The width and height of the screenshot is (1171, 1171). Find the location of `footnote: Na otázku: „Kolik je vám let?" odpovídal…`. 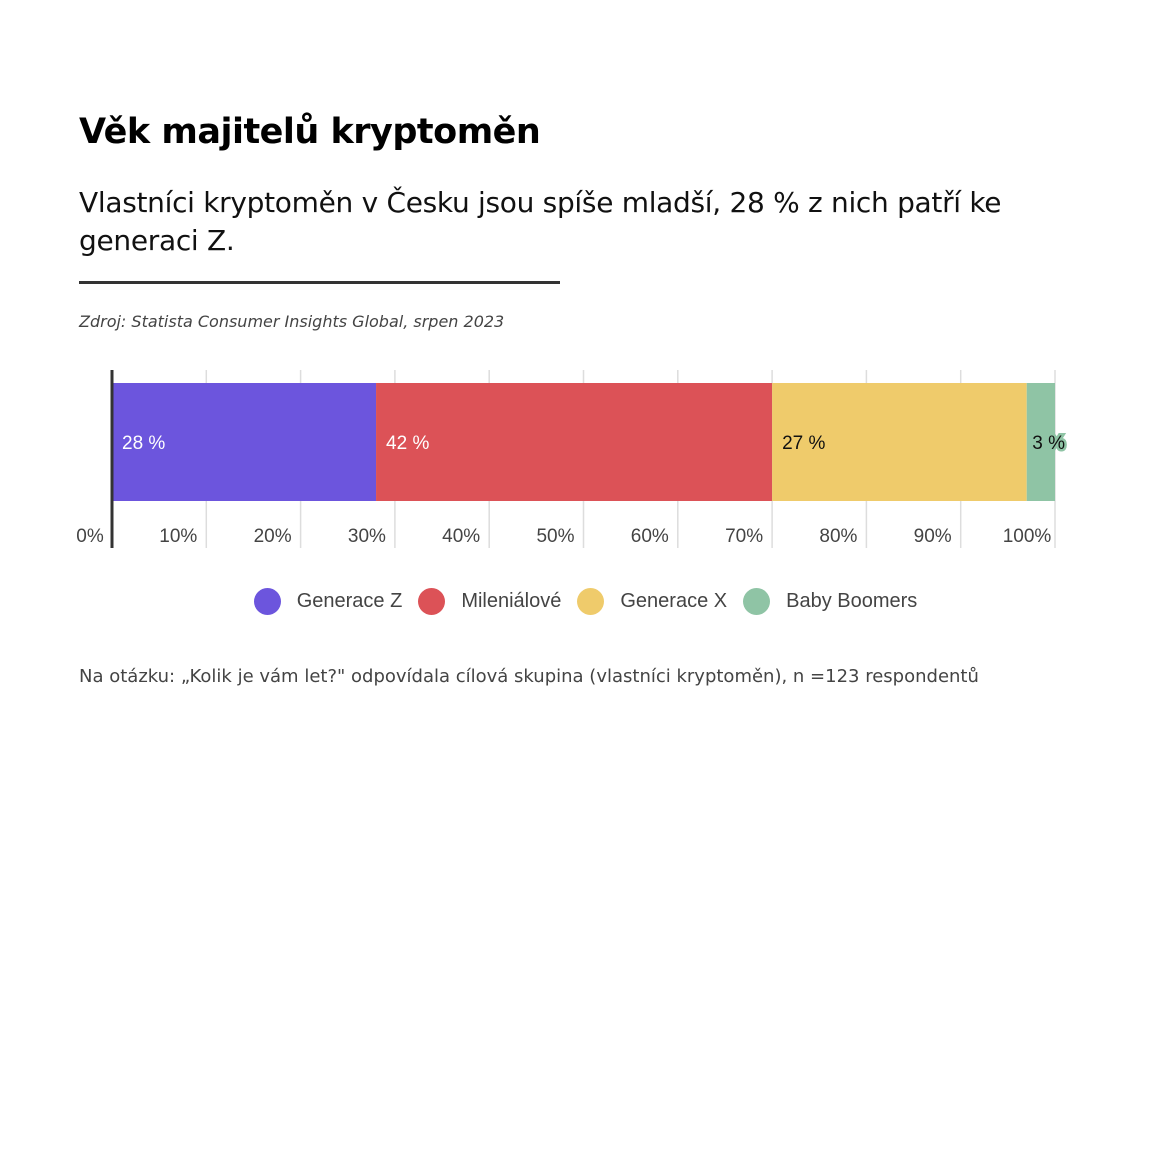

footnote: Na otázku: „Kolik je vám let?" odpovídal… is located at coordinates (529, 676).